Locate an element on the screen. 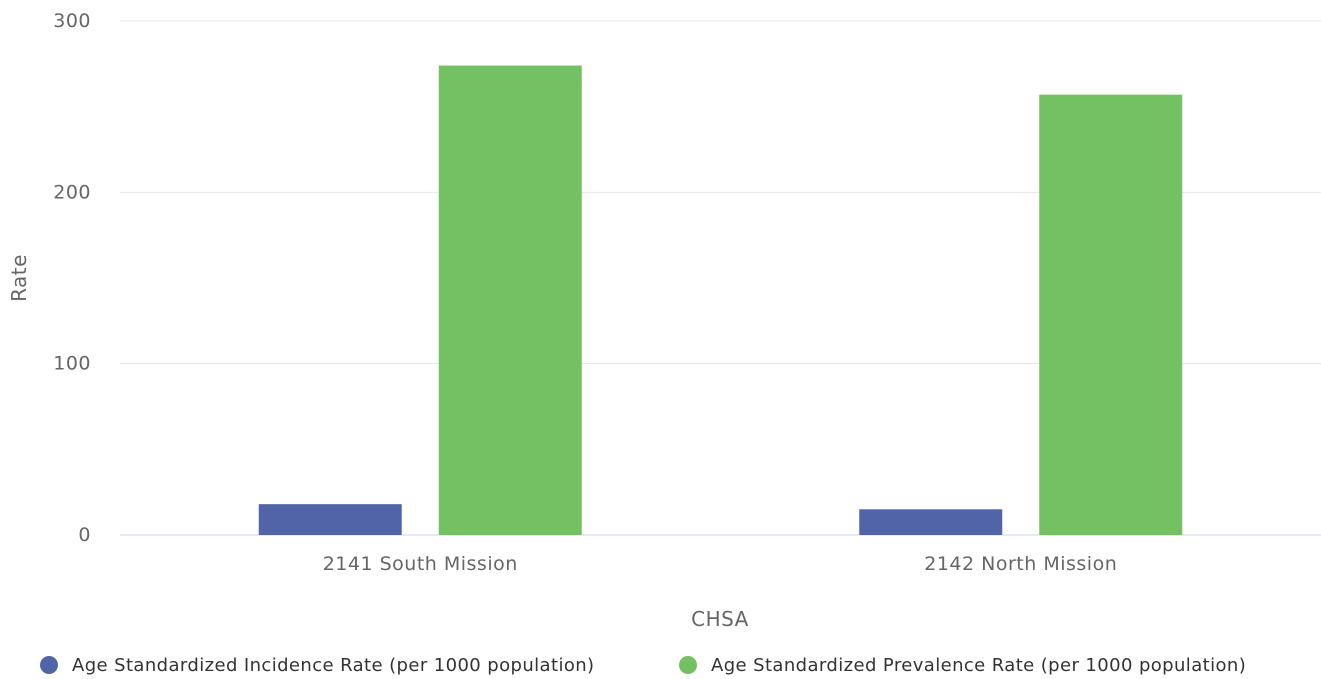 The width and height of the screenshot is (1321, 679). y-tick-label: 200 is located at coordinates (72, 192).